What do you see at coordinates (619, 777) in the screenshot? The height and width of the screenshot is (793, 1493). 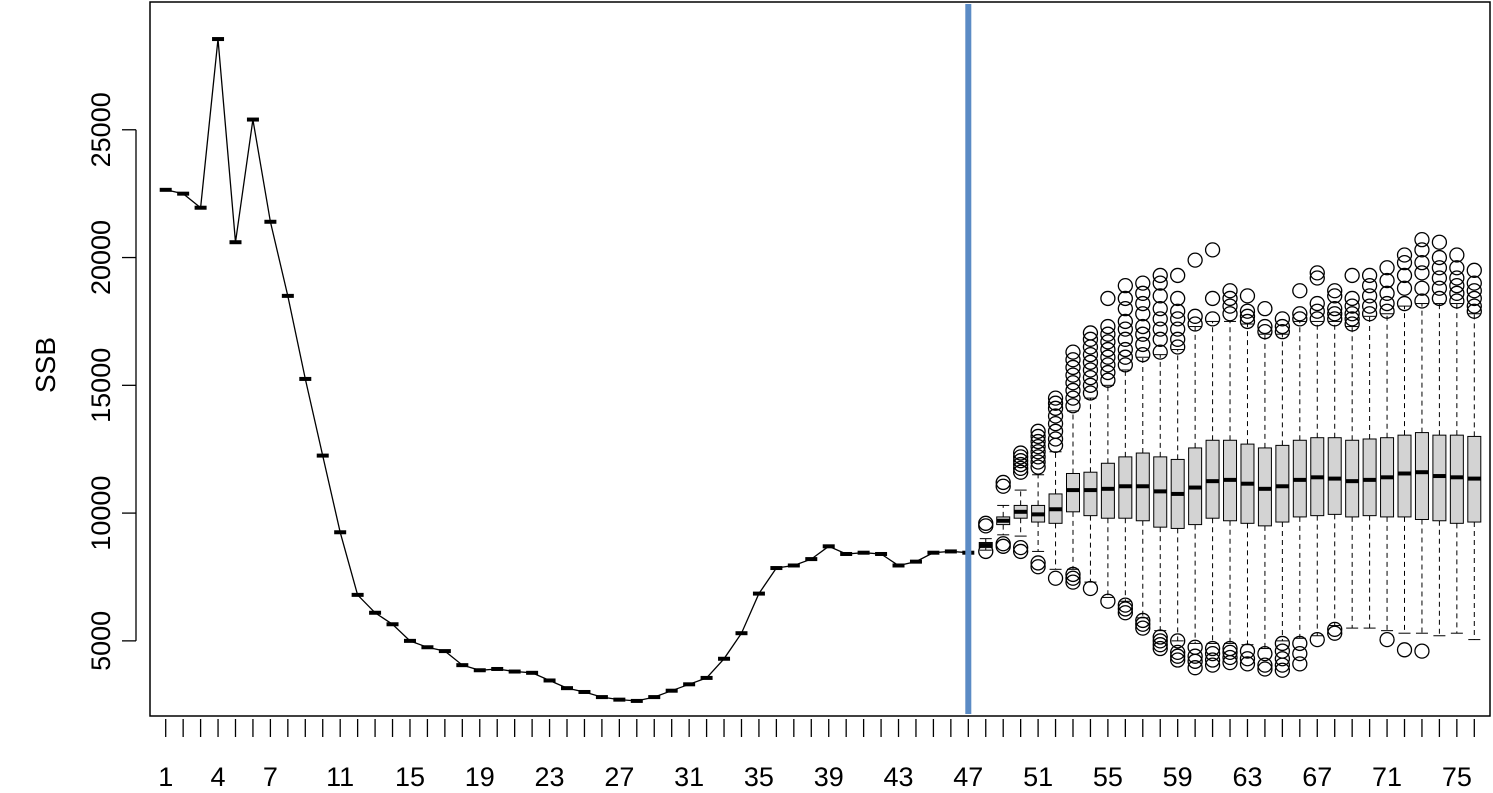 I see `x-tick-label: 27` at bounding box center [619, 777].